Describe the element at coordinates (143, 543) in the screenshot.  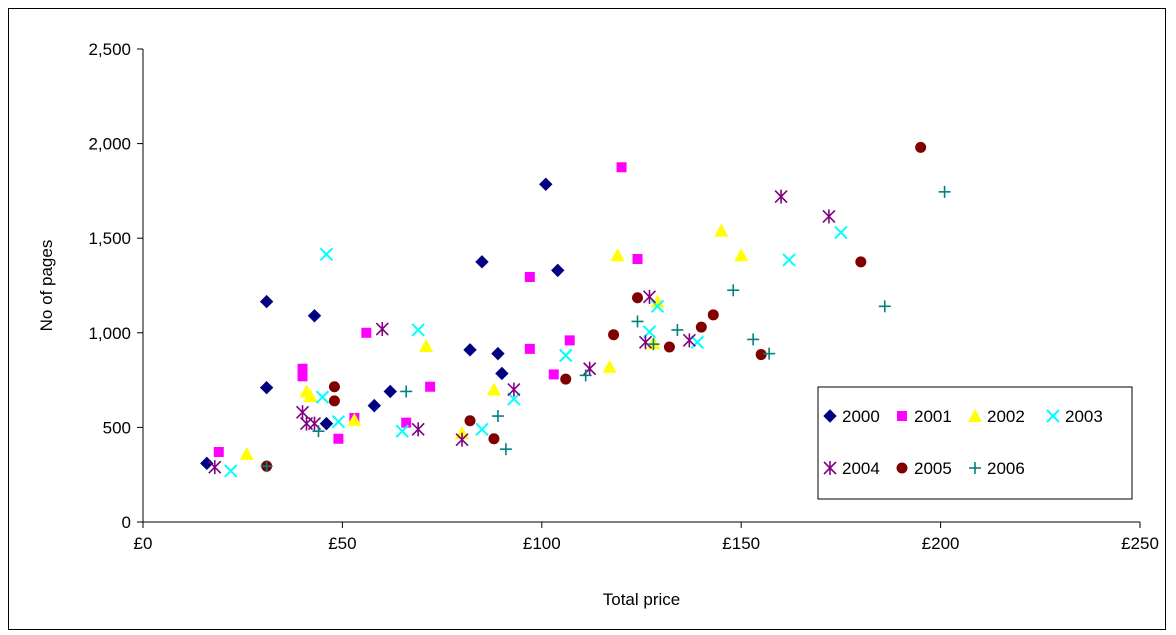
I see `x-tick-label: £0` at that location.